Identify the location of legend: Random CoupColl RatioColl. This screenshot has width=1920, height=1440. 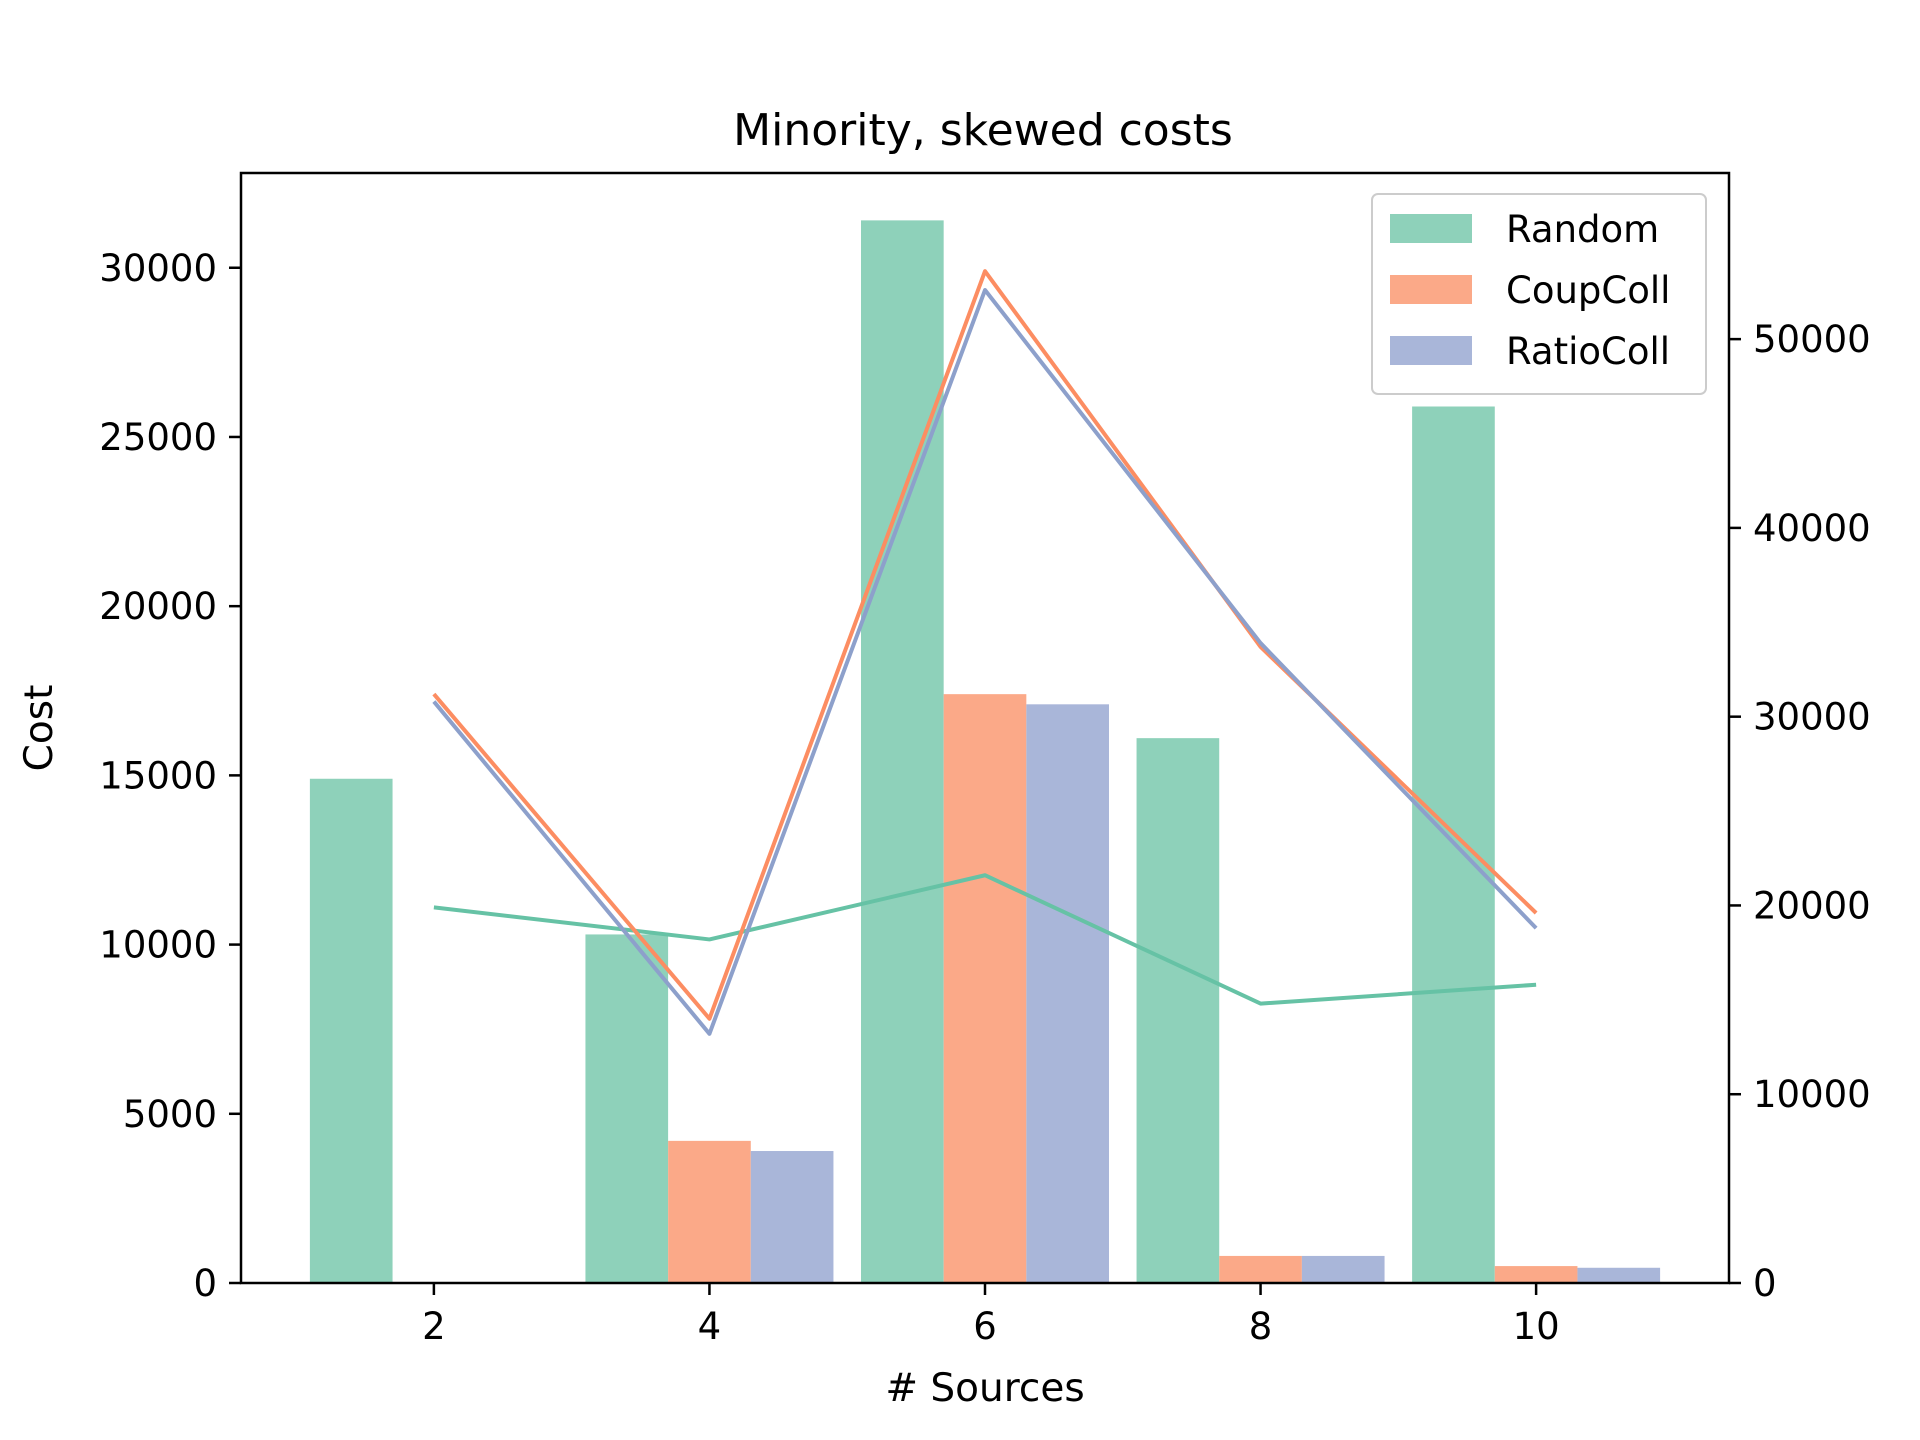
(1539, 294).